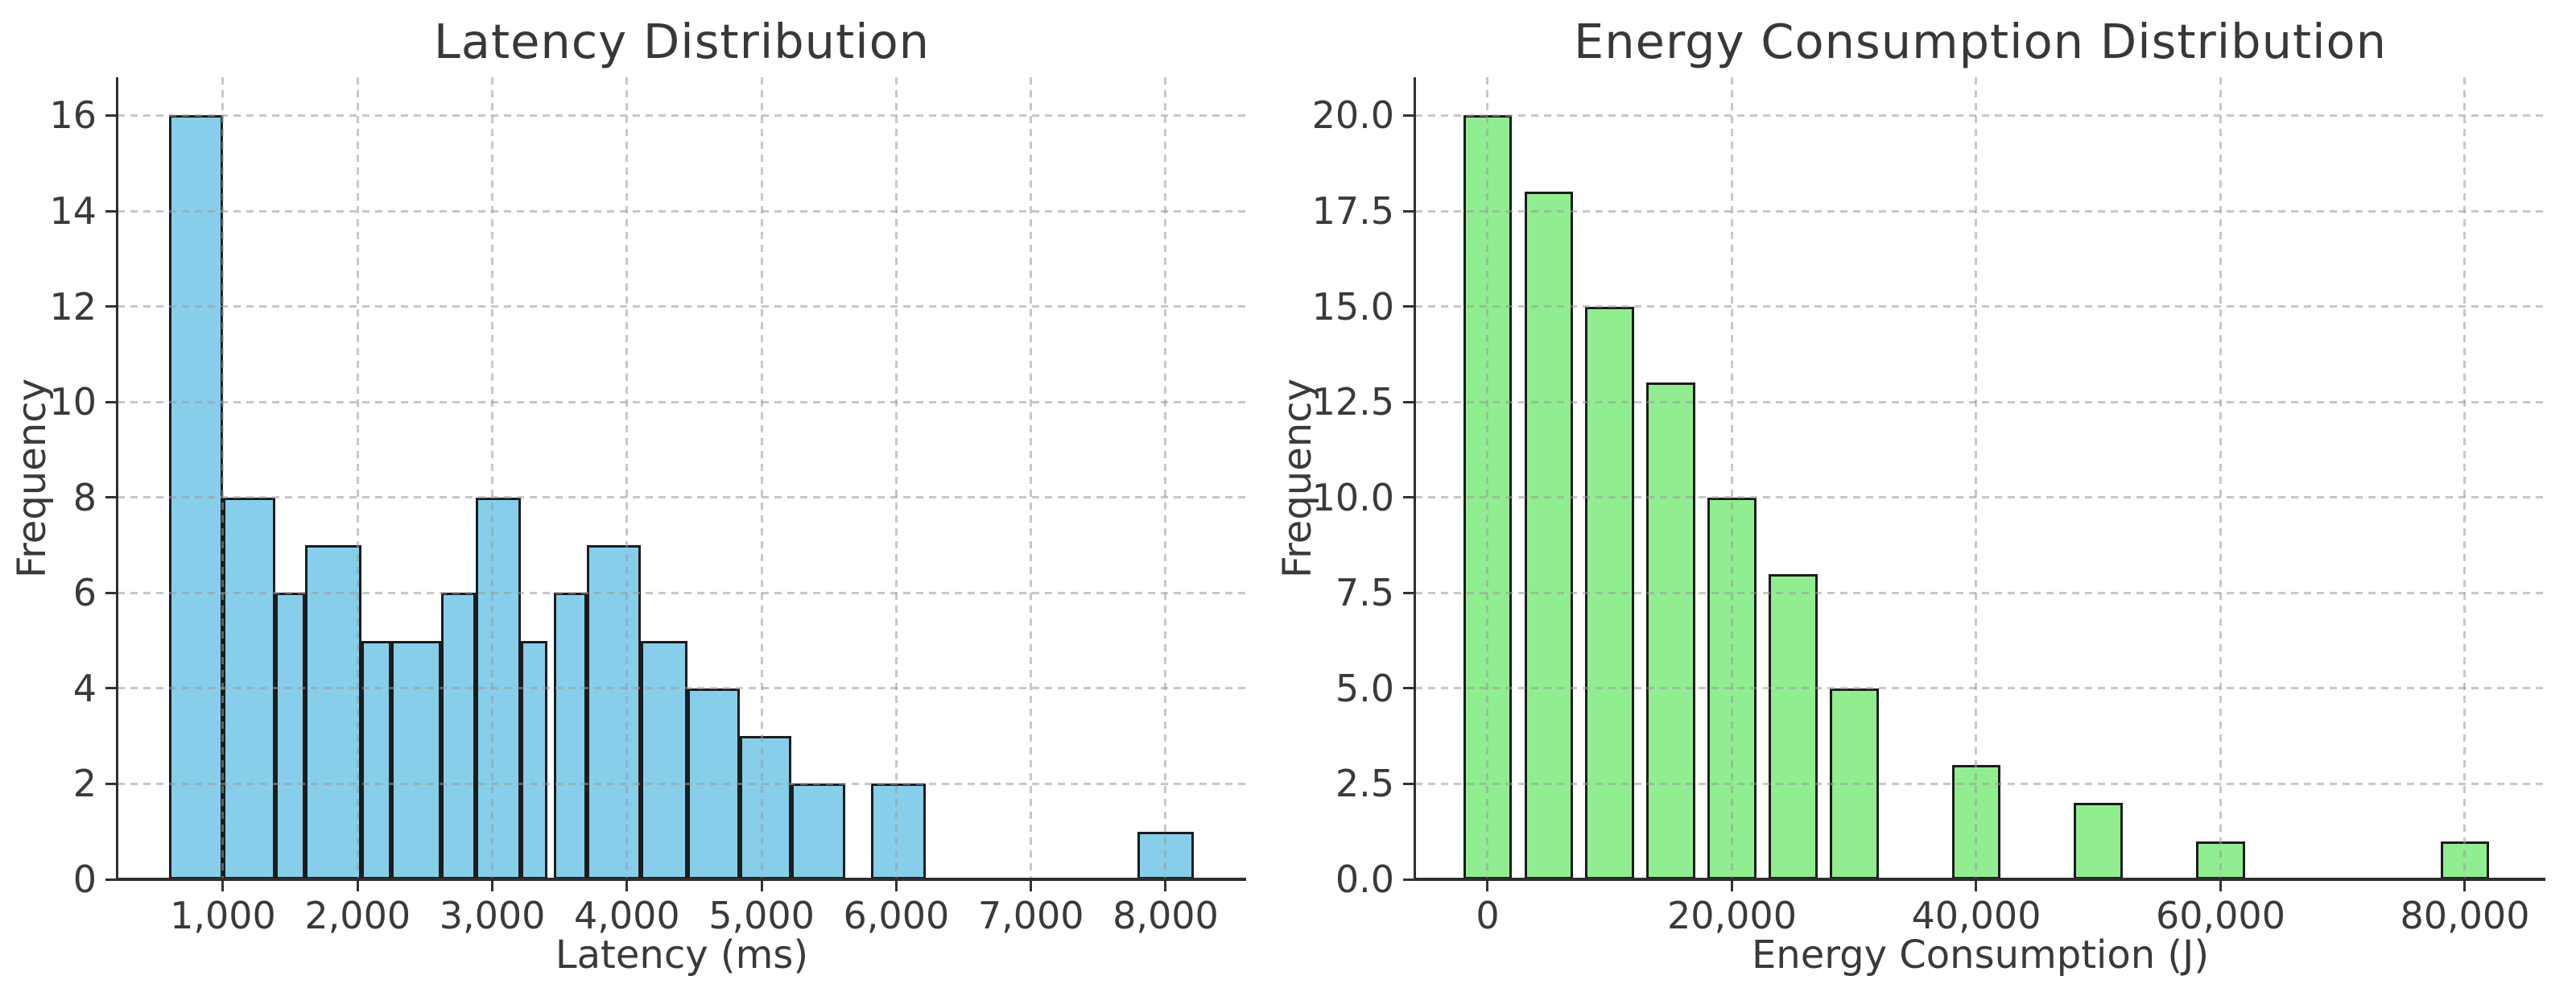 Image resolution: width=2576 pixels, height=984 pixels. What do you see at coordinates (1980, 955) in the screenshot?
I see `x-axis-label: Energy Consumption (J)` at bounding box center [1980, 955].